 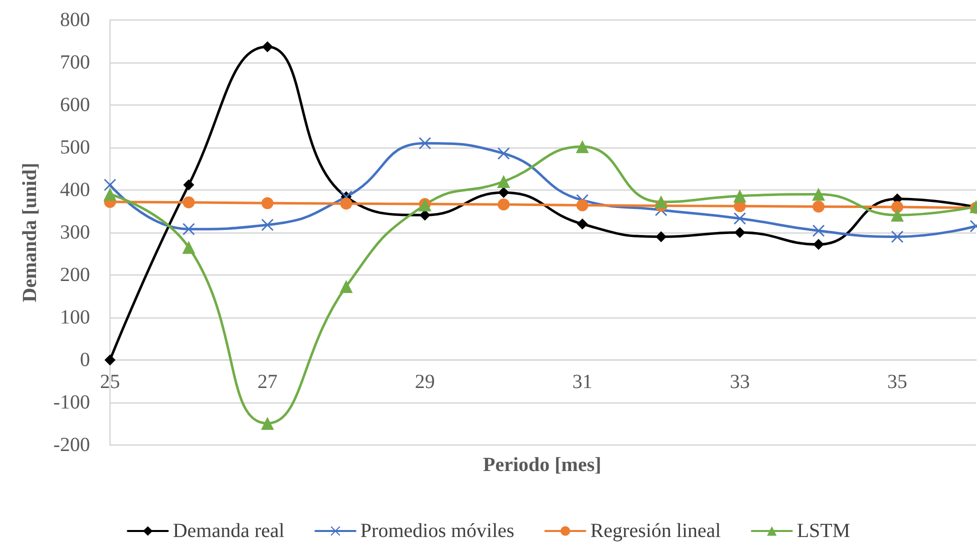 What do you see at coordinates (85, 360) in the screenshot?
I see `y-tick-label: 0` at bounding box center [85, 360].